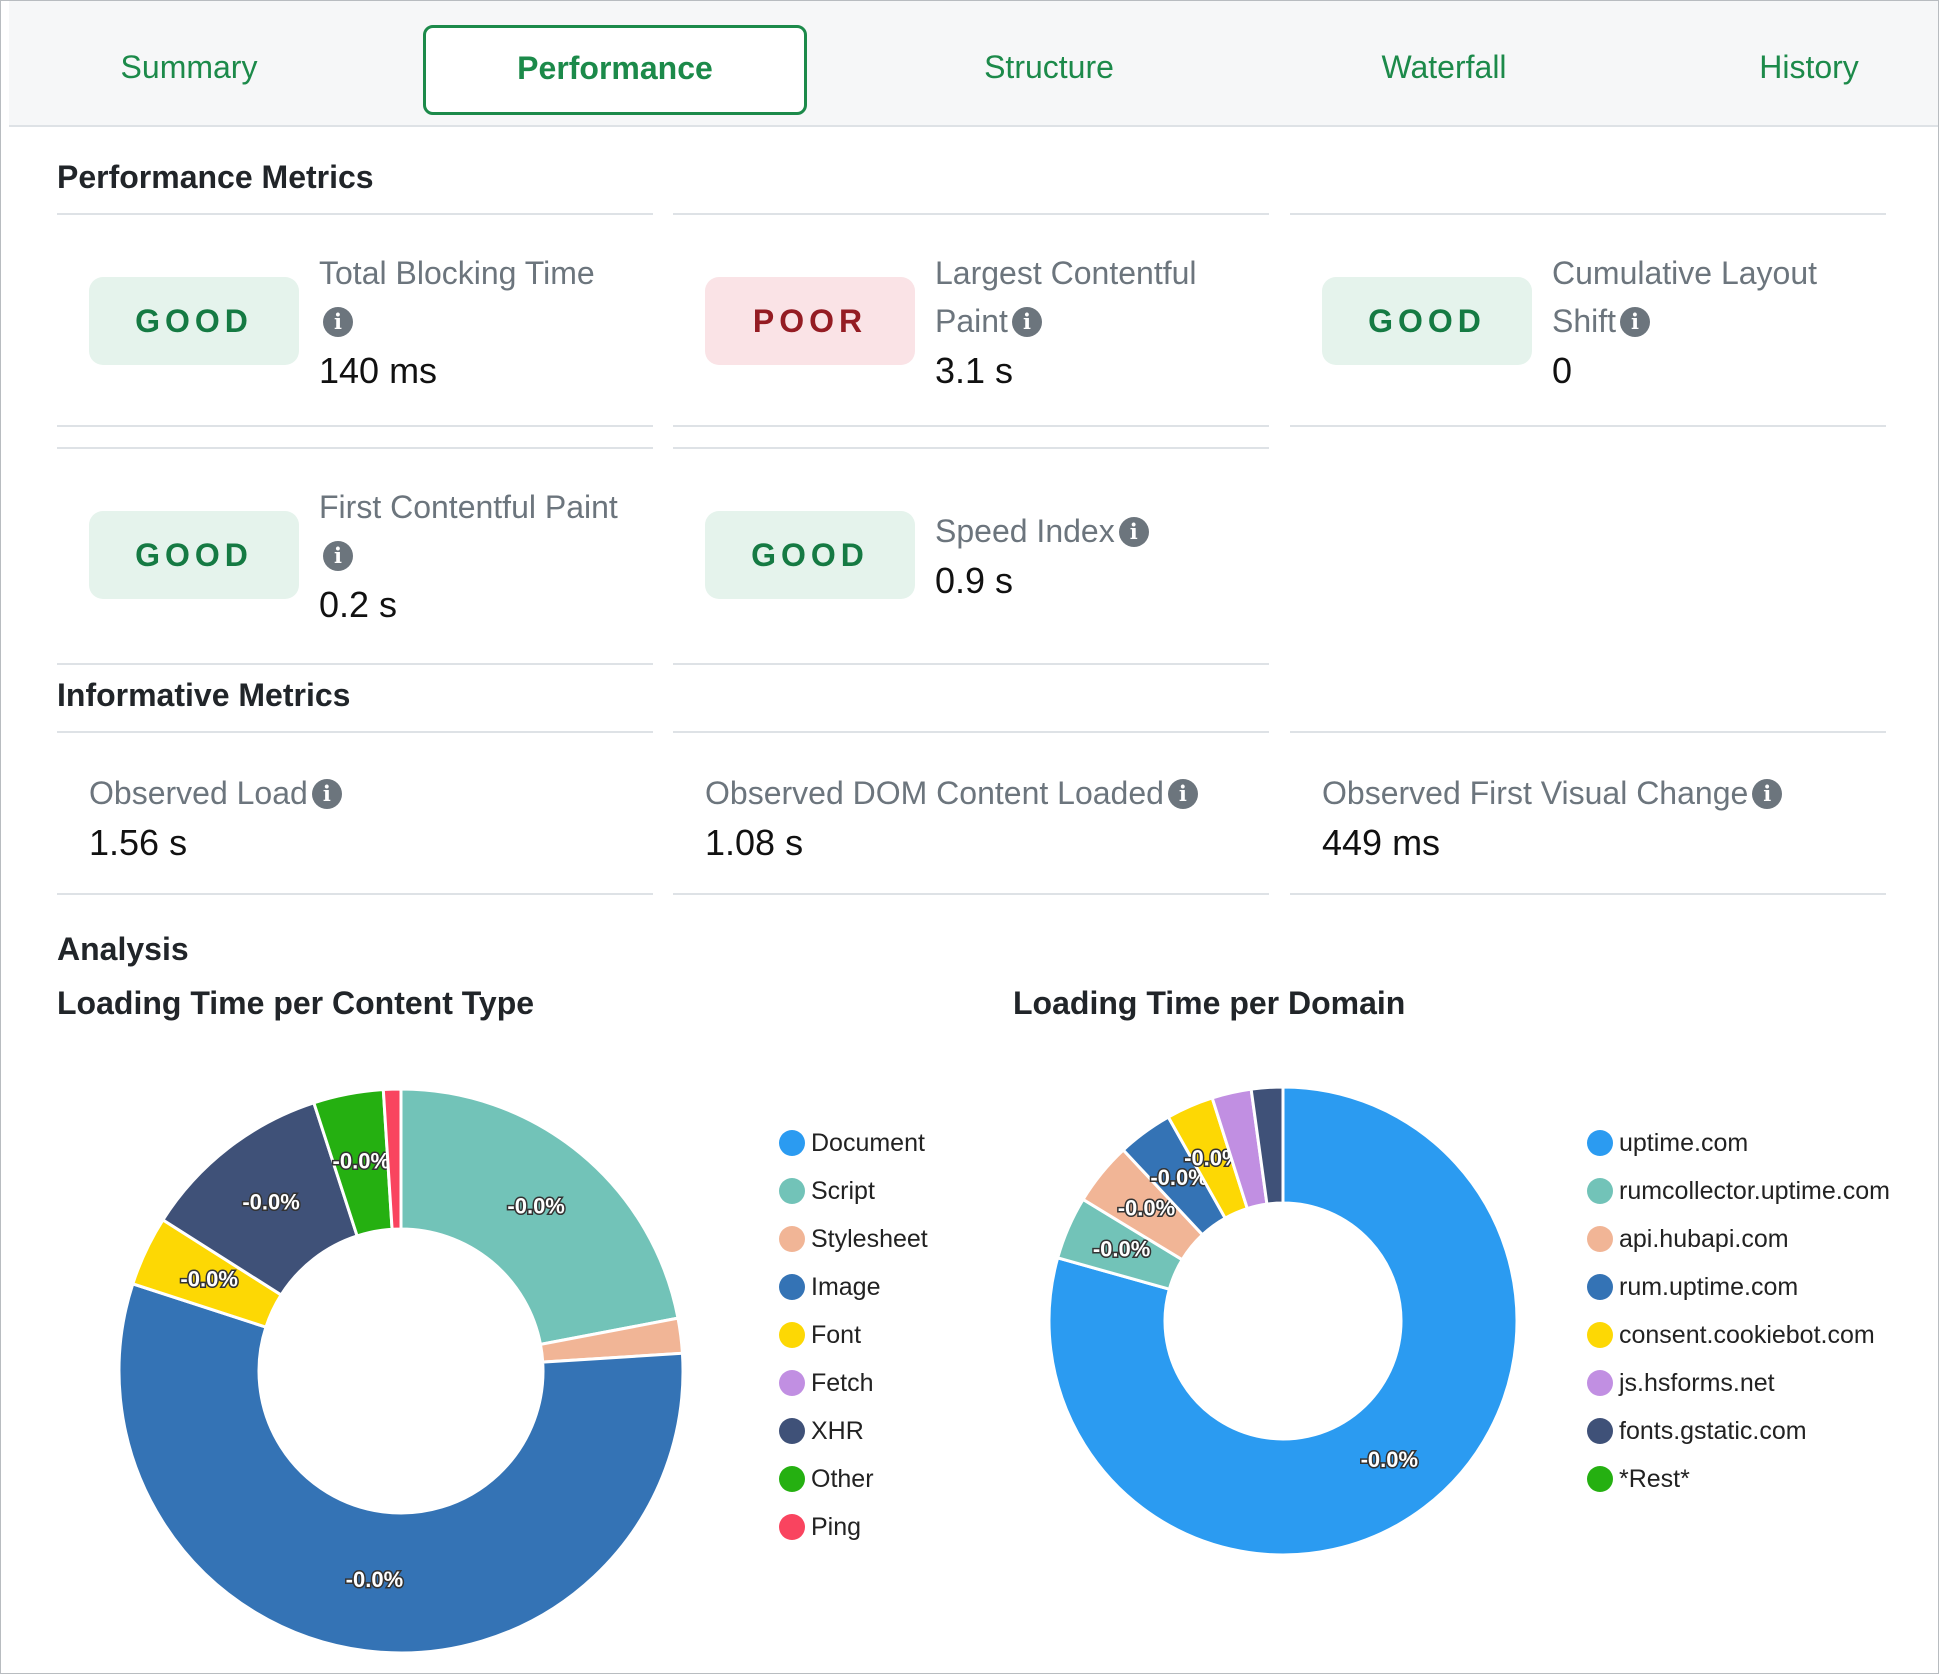 The image size is (1939, 1674). Describe the element at coordinates (198, 793) in the screenshot. I see `metric-label: Observed Load` at that location.